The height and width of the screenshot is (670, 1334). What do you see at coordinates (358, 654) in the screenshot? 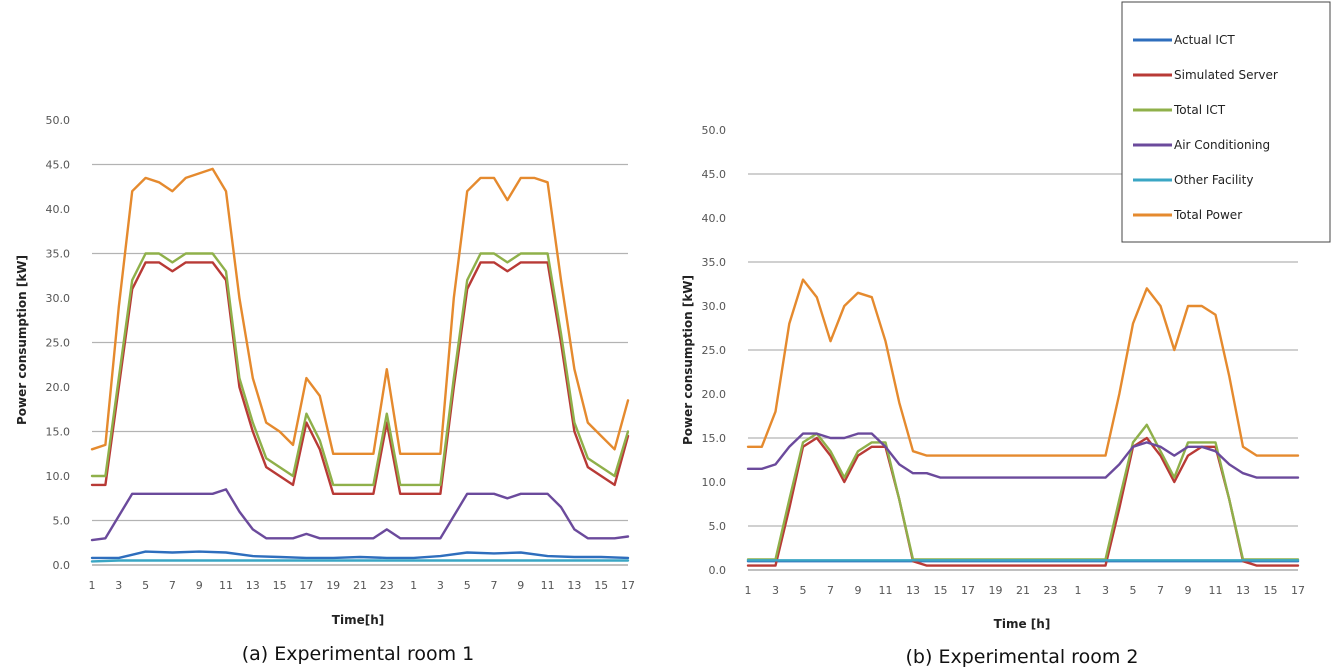
I see `chart-a-caption: (a) Experimental room 1` at bounding box center [358, 654].